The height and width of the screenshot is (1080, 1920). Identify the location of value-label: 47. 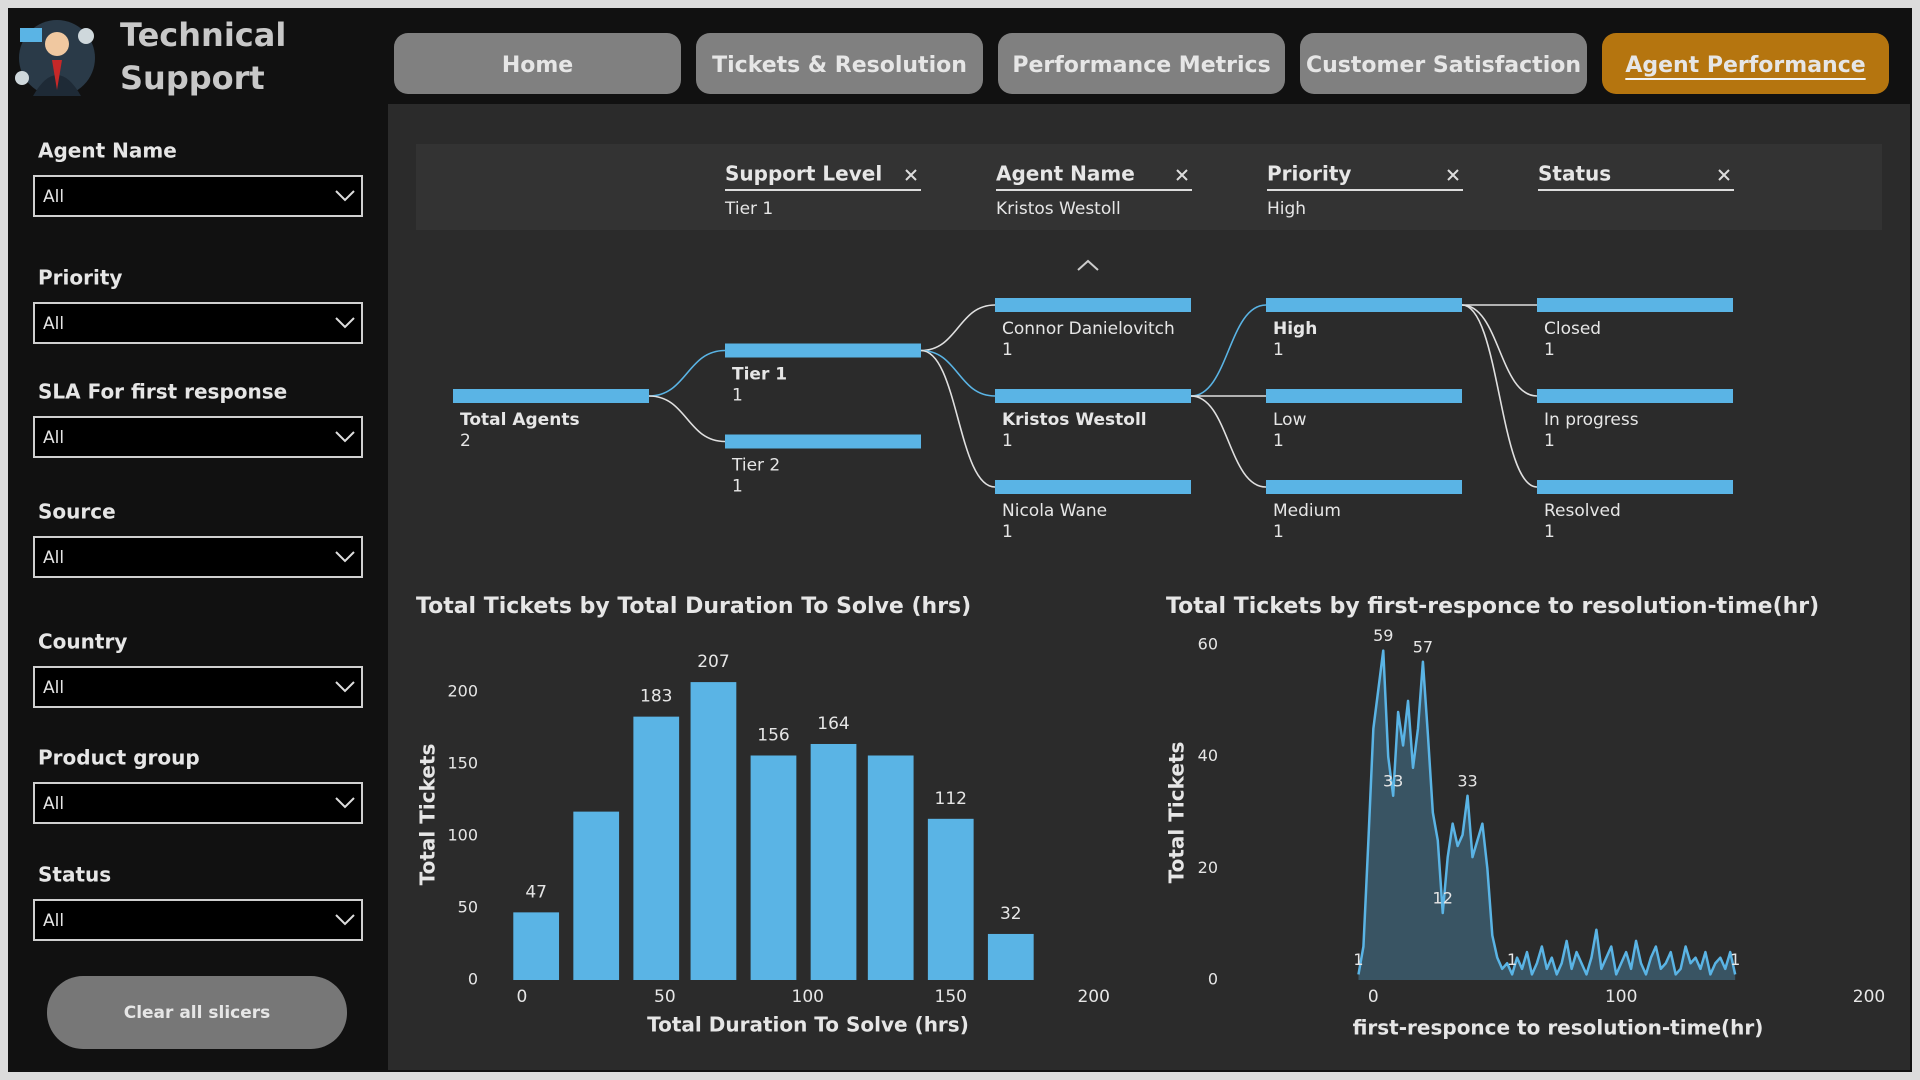
(536, 892).